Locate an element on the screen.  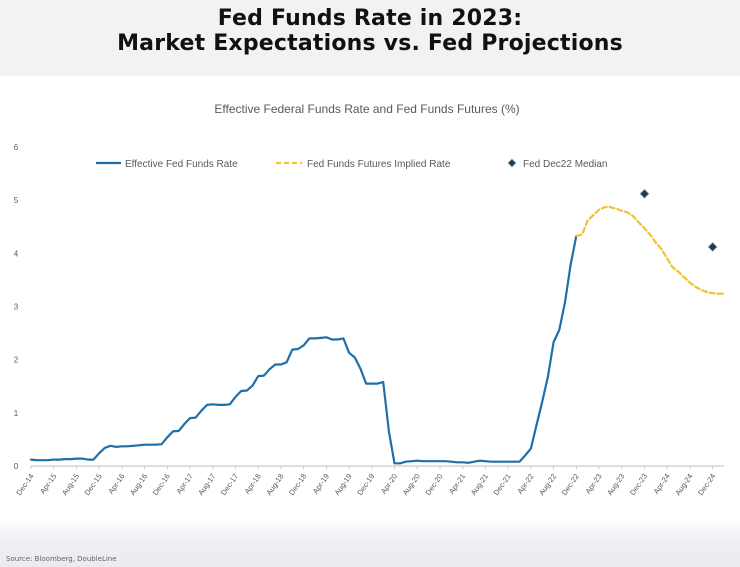
y-tick-label: 3 is located at coordinates (16, 307).